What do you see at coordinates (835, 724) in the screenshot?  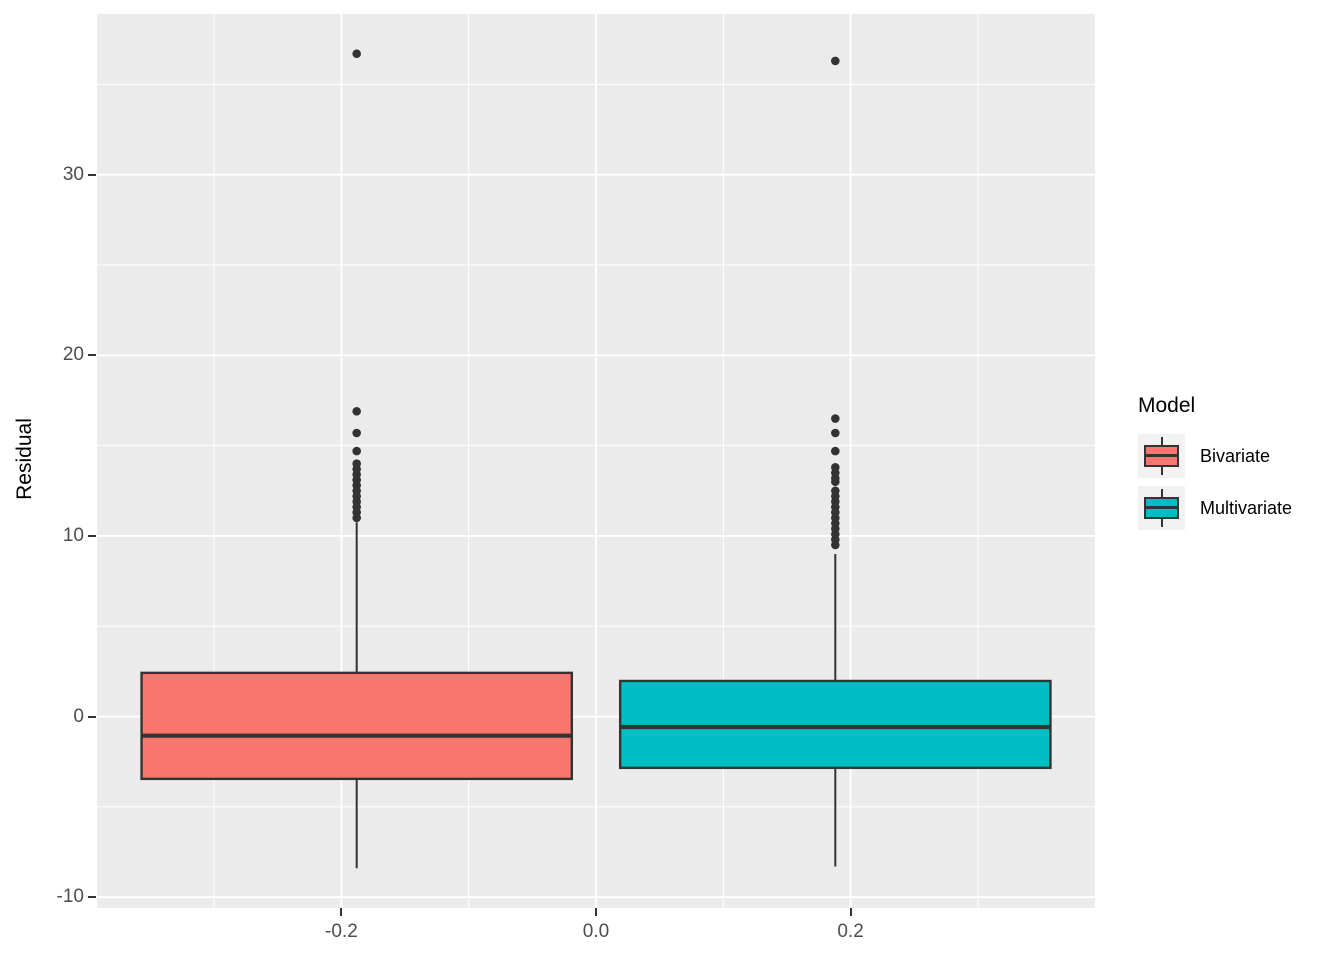 I see `box-multivariate` at bounding box center [835, 724].